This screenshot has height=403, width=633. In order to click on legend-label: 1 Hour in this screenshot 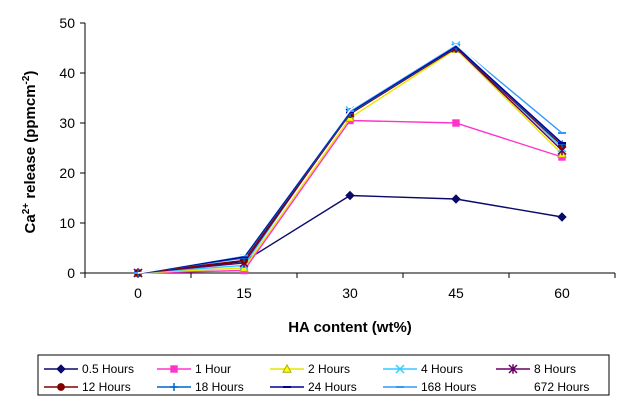, I will do `click(213, 369)`.